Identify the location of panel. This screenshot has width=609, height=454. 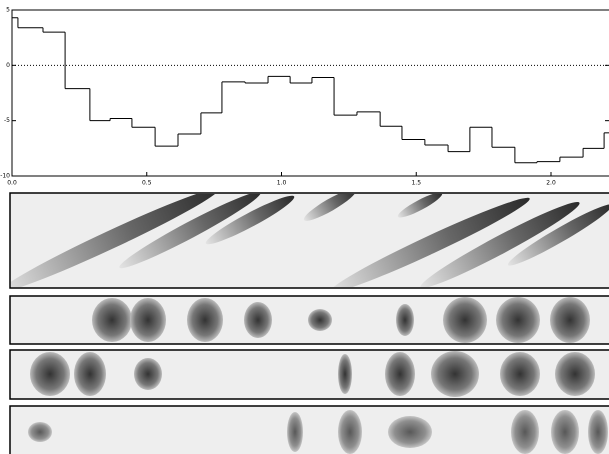
(309, 429).